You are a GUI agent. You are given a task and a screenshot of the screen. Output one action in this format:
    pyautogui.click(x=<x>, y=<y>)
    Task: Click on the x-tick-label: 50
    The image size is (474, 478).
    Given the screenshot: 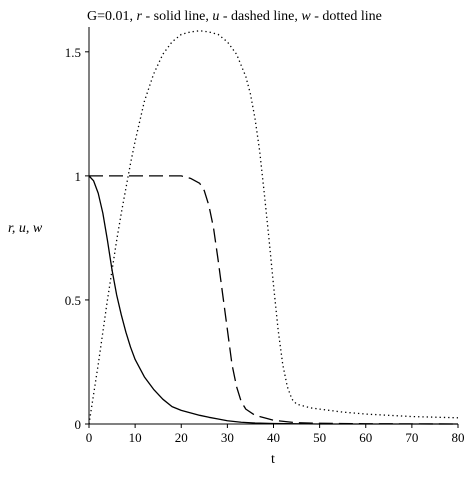 What is the action you would take?
    pyautogui.click(x=319, y=437)
    